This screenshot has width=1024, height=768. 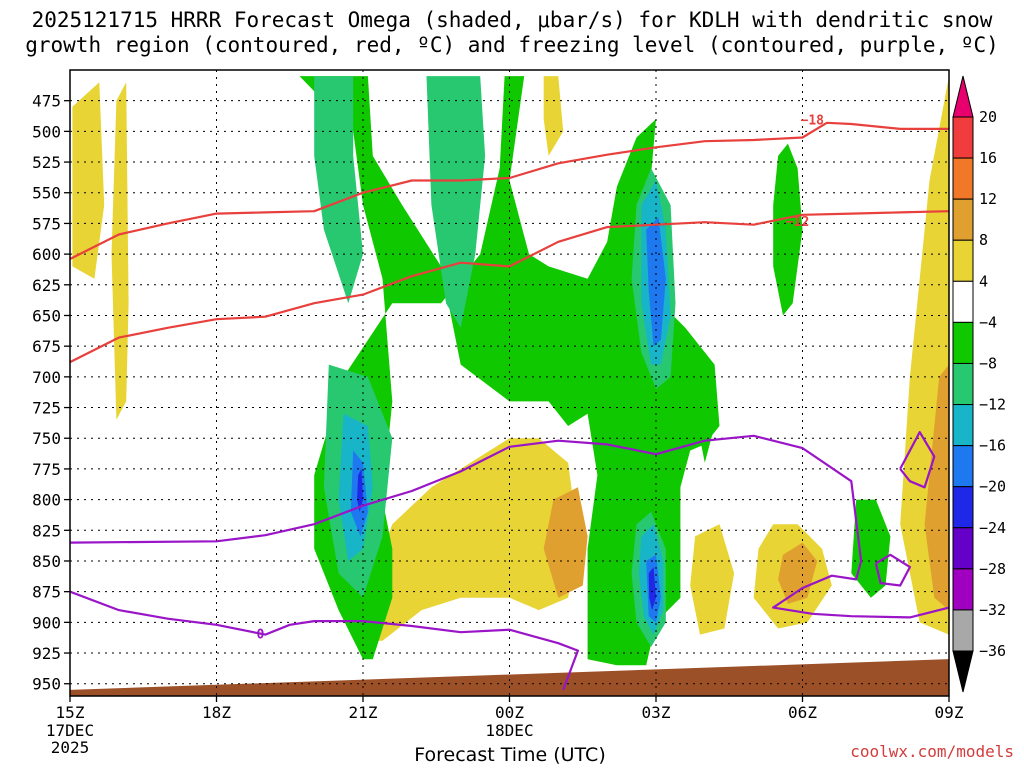 I want to click on y-tick-label: 525, so click(x=46, y=162).